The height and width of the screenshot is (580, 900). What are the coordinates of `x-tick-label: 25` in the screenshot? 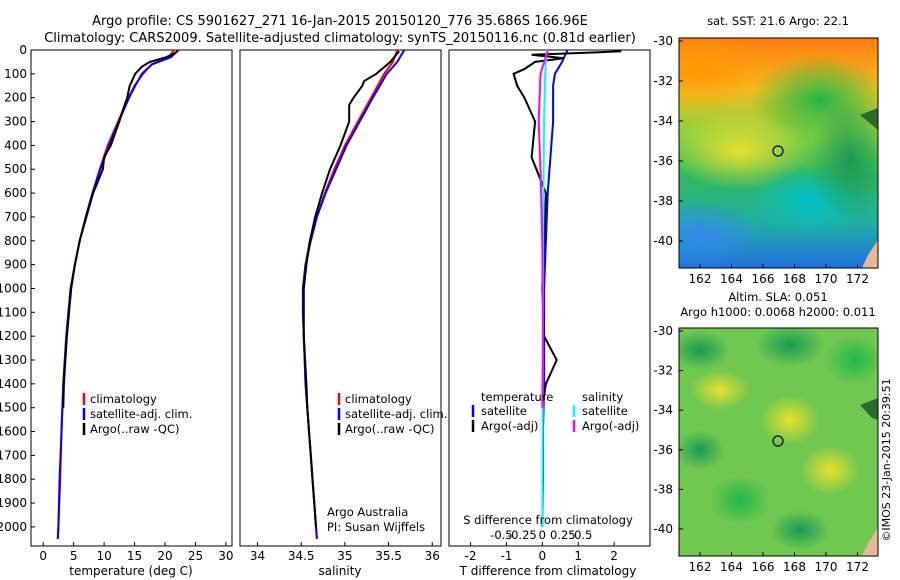 It's located at (195, 556).